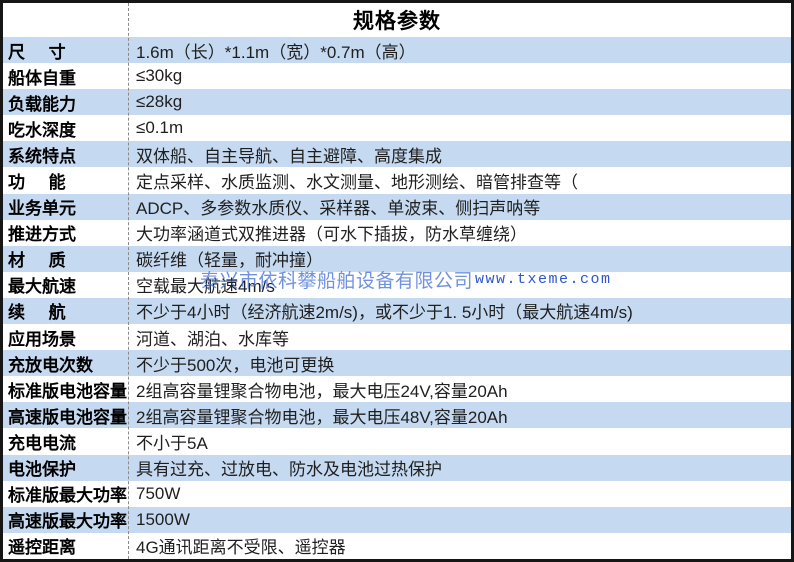 This screenshot has height=562, width=794. Describe the element at coordinates (42, 78) in the screenshot. I see `row-label: 船体自重` at that location.